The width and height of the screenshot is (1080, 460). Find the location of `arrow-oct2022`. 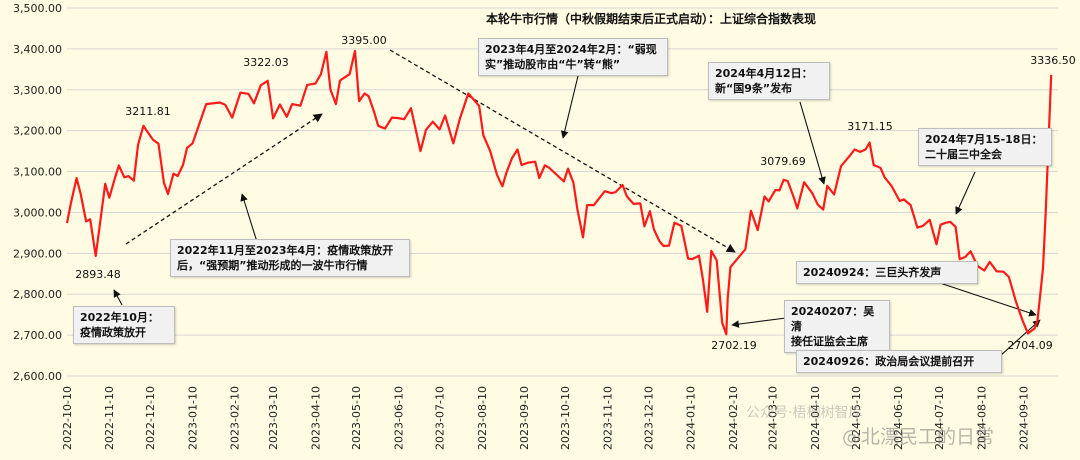

arrow-oct2022 is located at coordinates (118, 297).